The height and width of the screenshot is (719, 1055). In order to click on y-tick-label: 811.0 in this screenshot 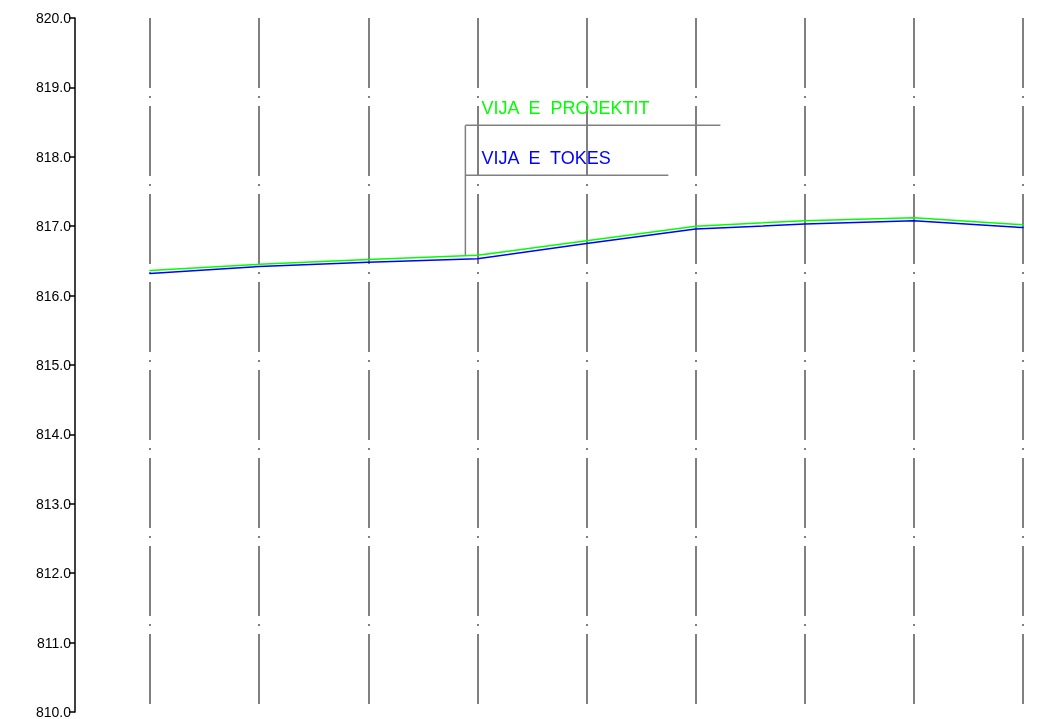, I will do `click(54, 642)`.